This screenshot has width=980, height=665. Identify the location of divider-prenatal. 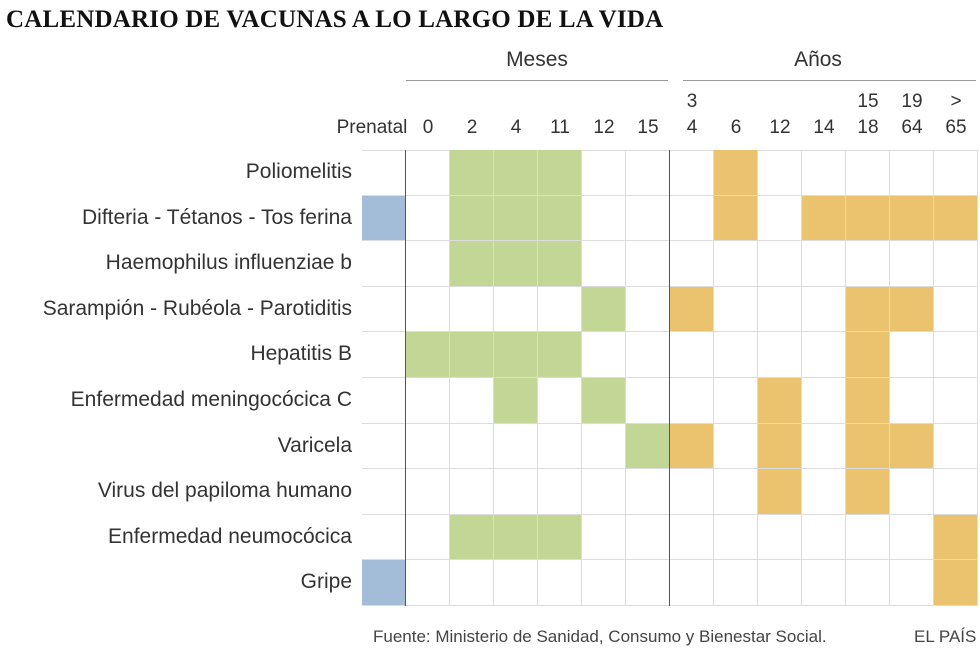
(405, 378).